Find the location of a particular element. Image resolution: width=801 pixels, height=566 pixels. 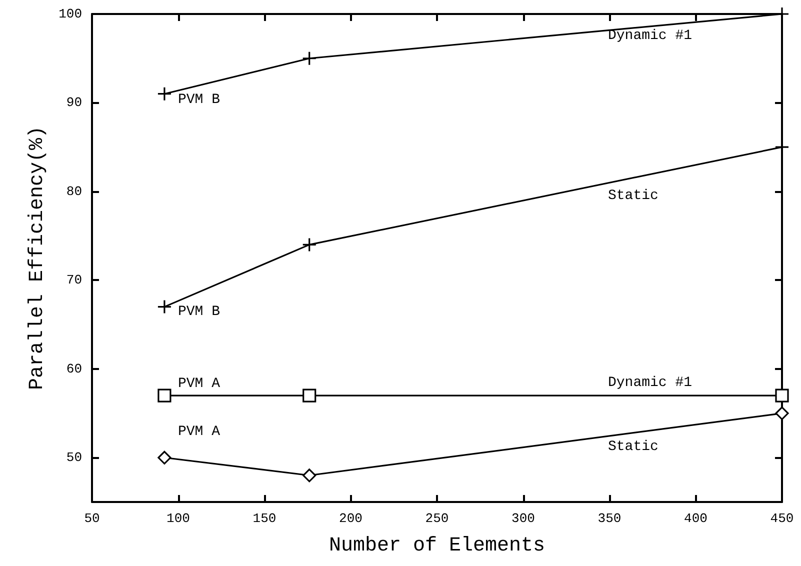

x-tick-label: 350 is located at coordinates (610, 518).